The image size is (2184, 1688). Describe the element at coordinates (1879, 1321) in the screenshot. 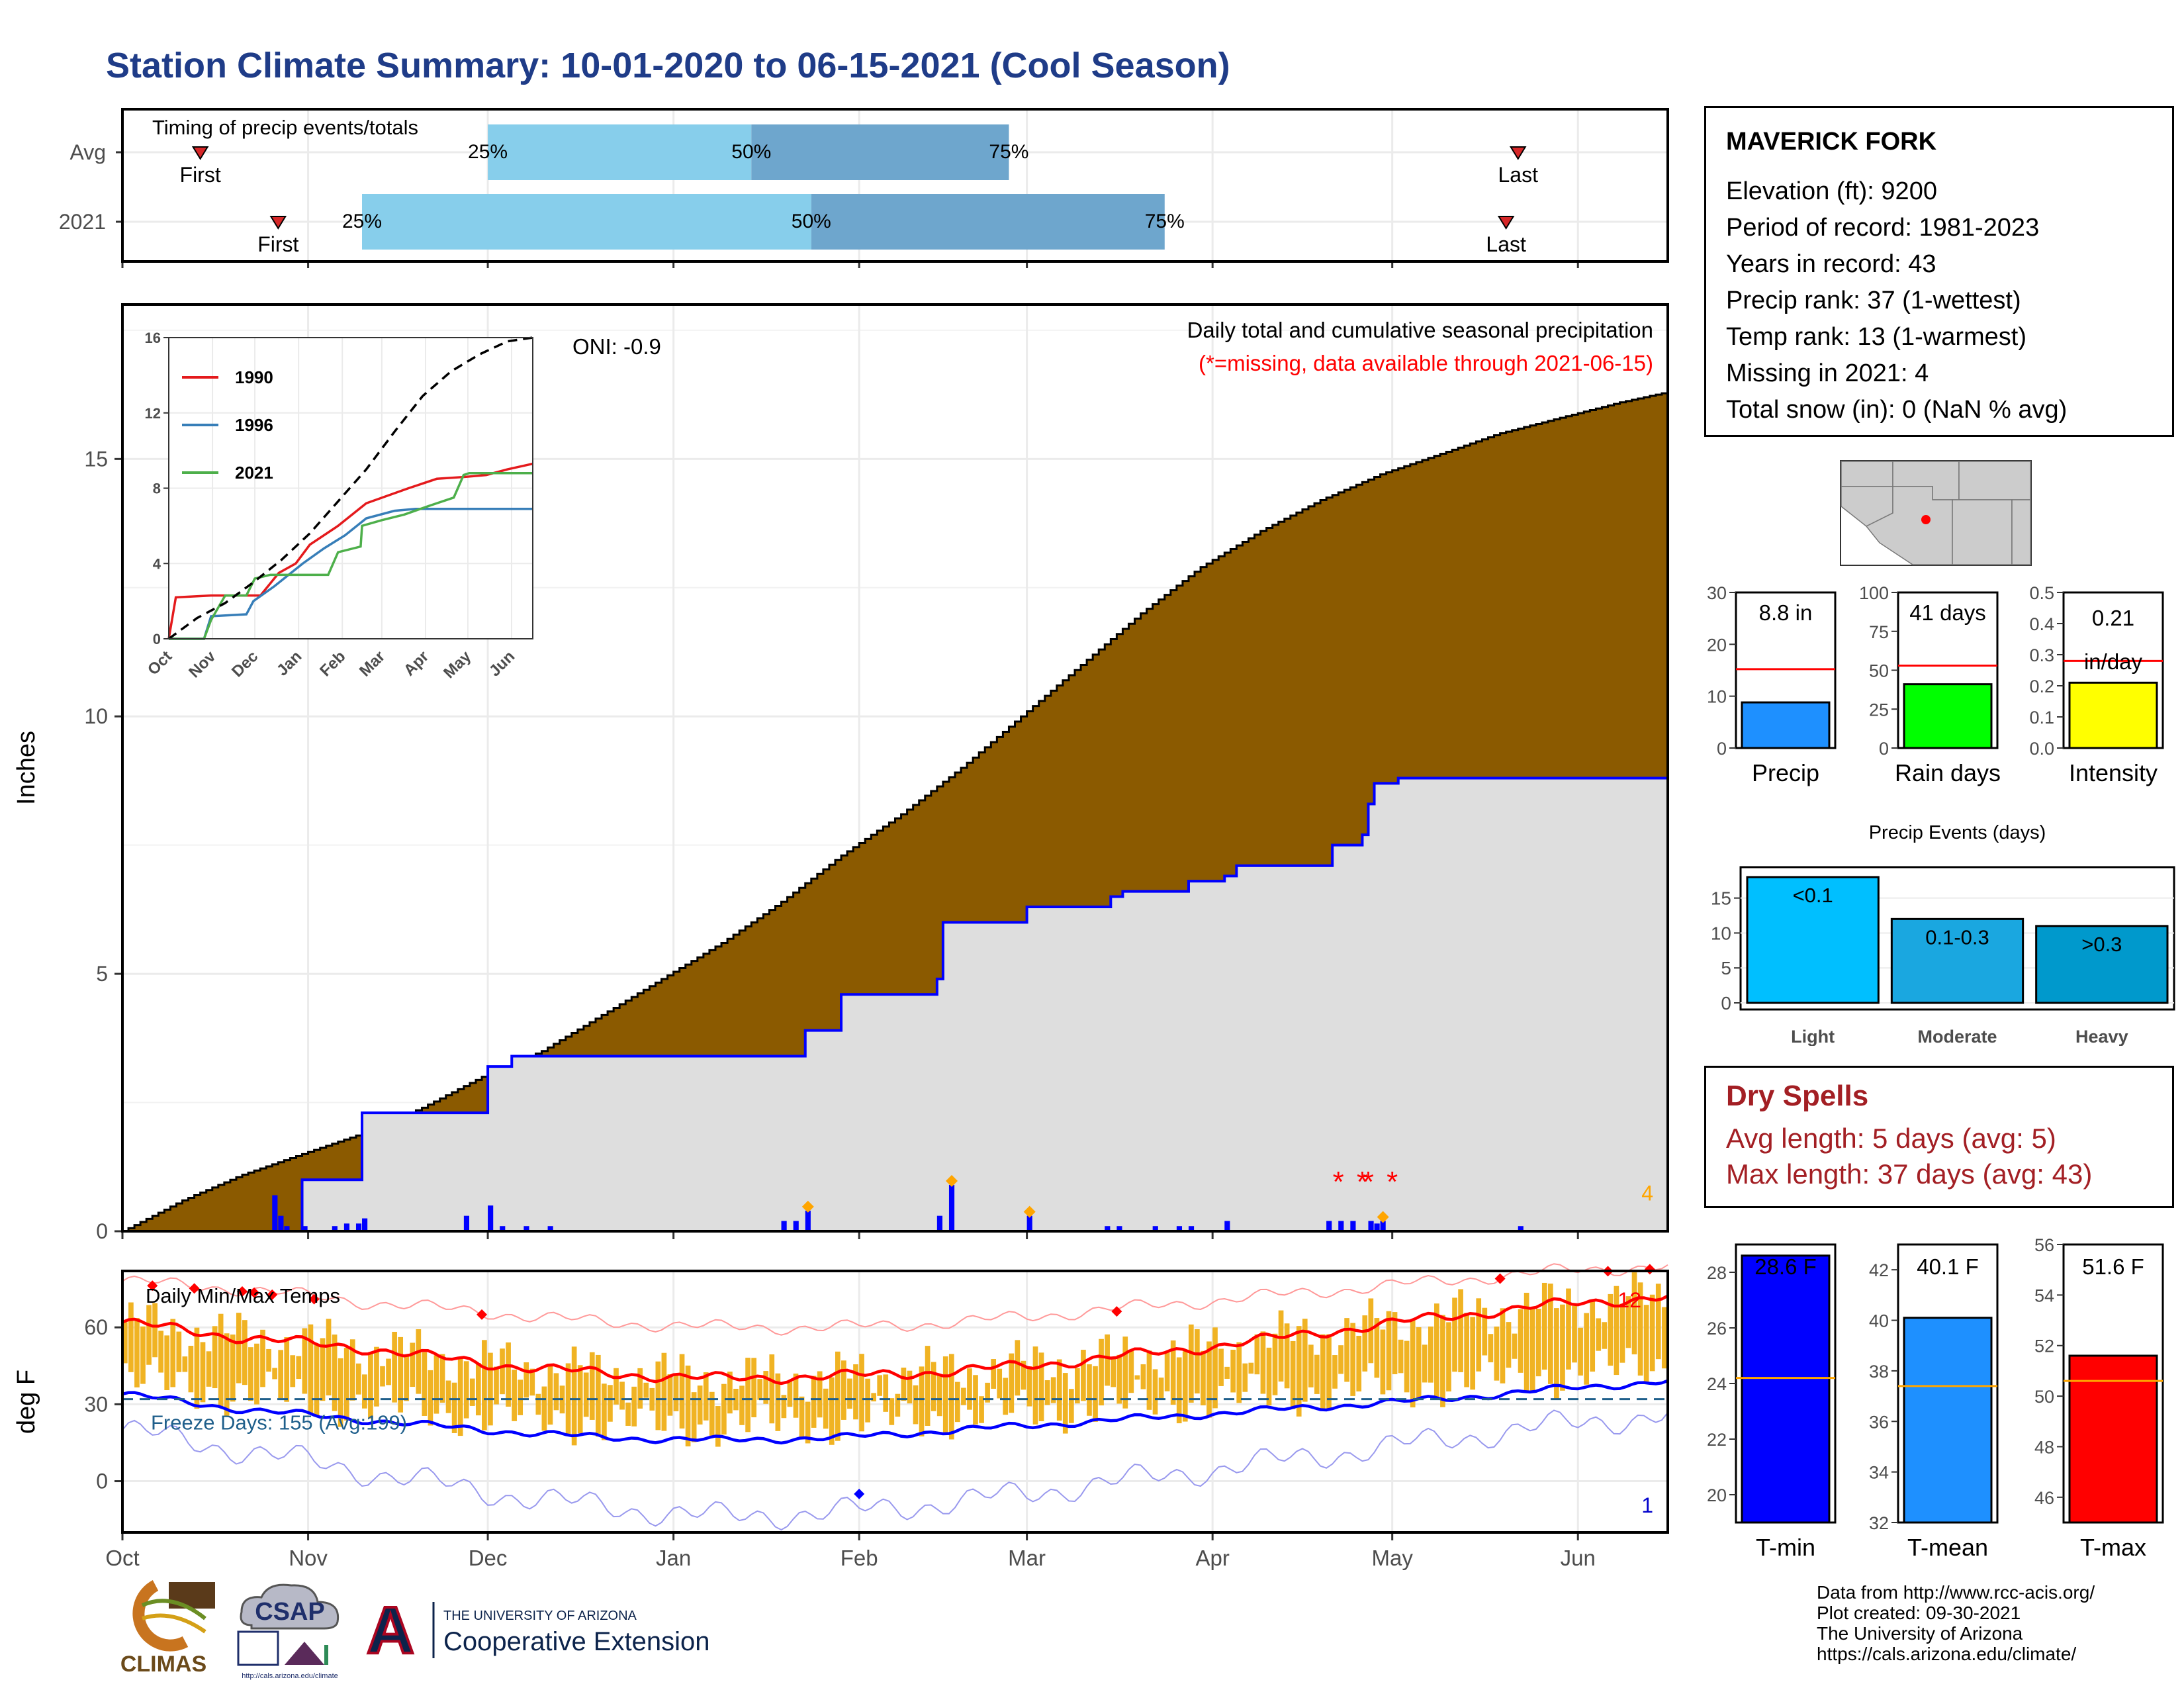

I see `t_mean-y-tick-label: 40` at that location.